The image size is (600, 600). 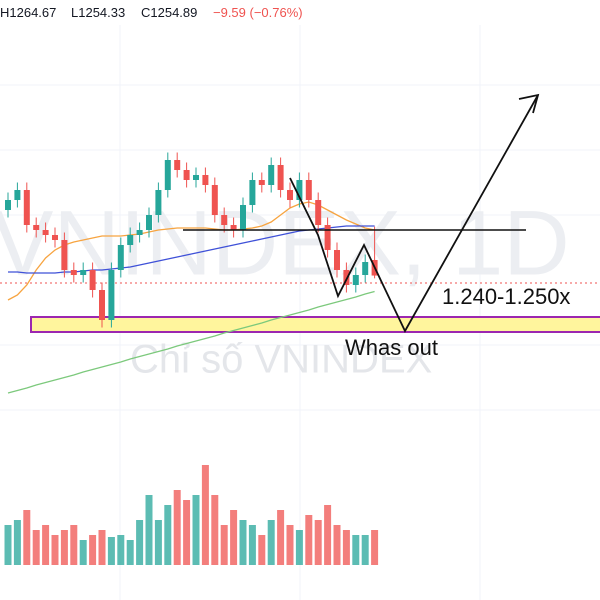 What do you see at coordinates (506, 296) in the screenshot?
I see `zone-label: 1.240-1.250x` at bounding box center [506, 296].